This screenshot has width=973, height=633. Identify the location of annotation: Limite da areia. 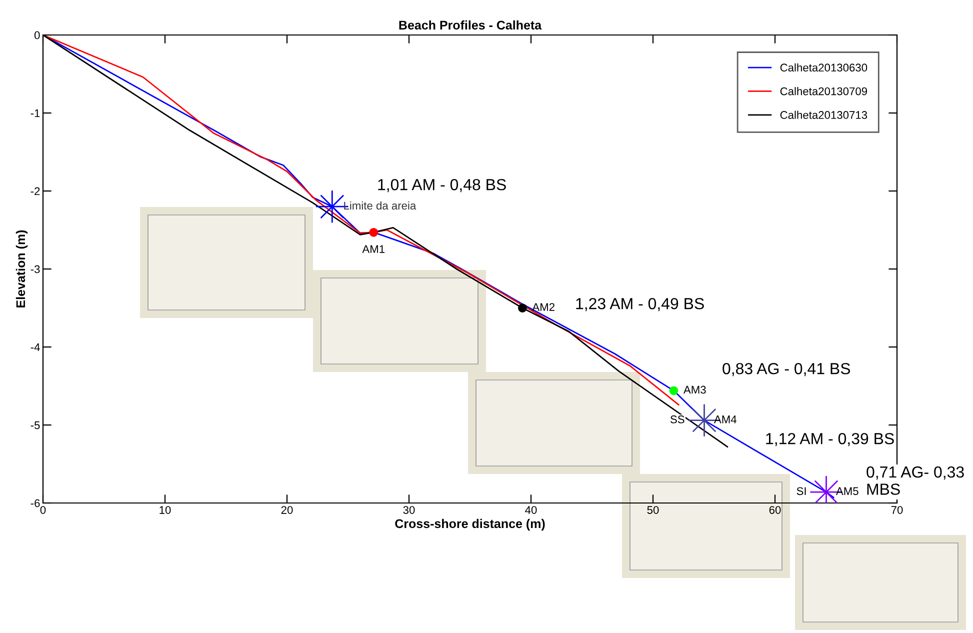
(380, 205).